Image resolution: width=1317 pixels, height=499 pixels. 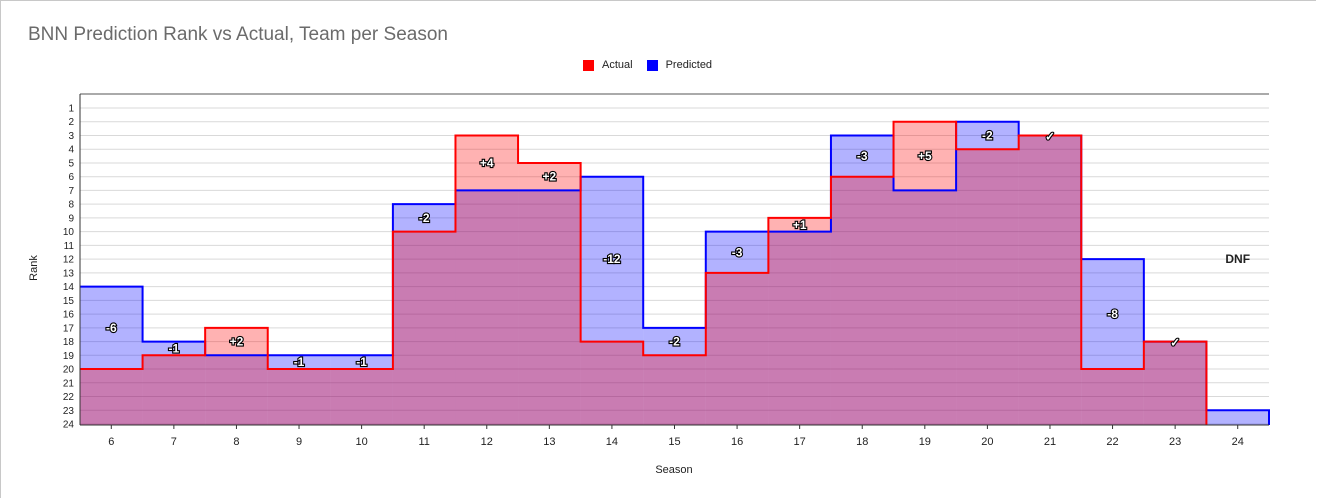 I want to click on y-tick-label: 23, so click(x=69, y=411).